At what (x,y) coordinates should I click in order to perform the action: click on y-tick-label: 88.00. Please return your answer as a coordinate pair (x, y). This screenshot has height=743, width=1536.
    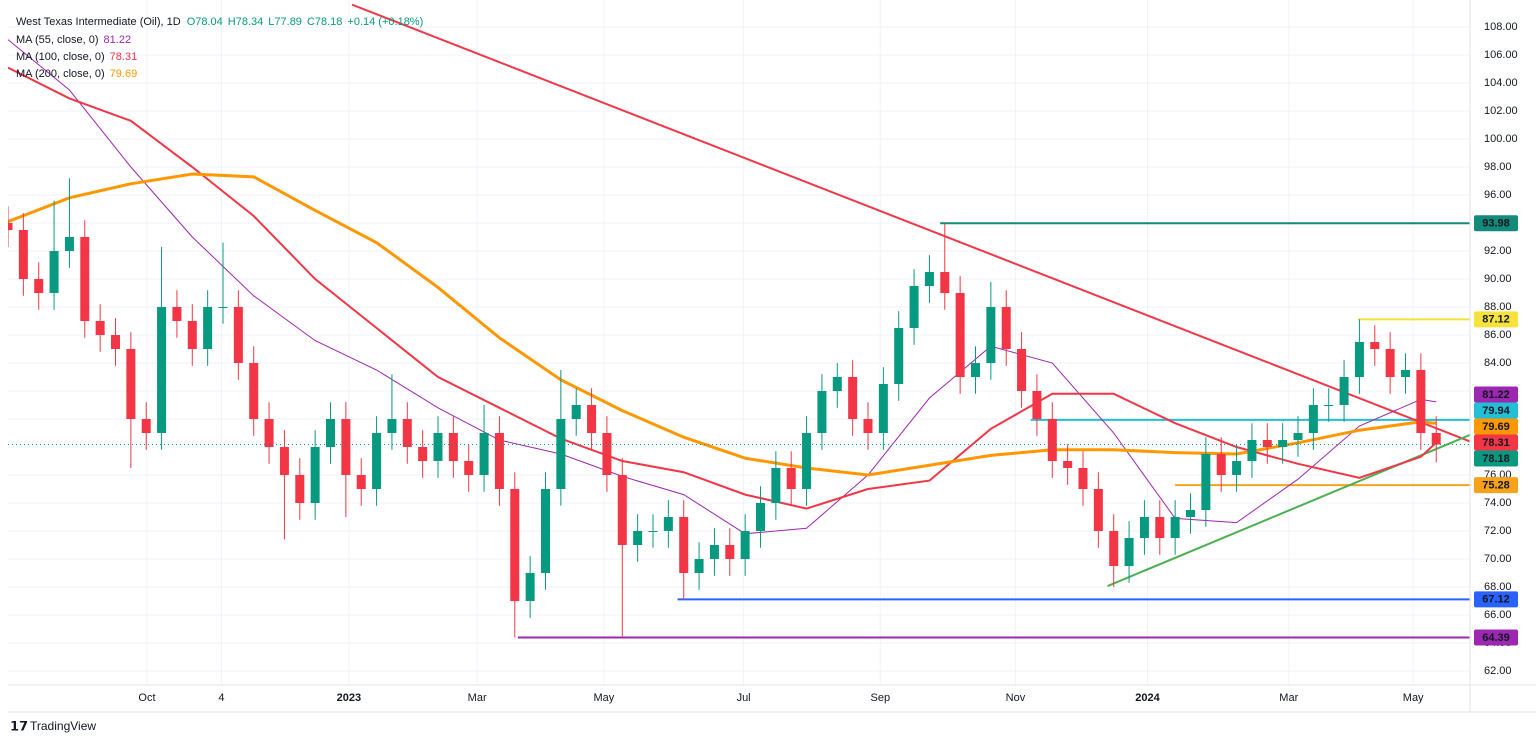
    Looking at the image, I should click on (1498, 307).